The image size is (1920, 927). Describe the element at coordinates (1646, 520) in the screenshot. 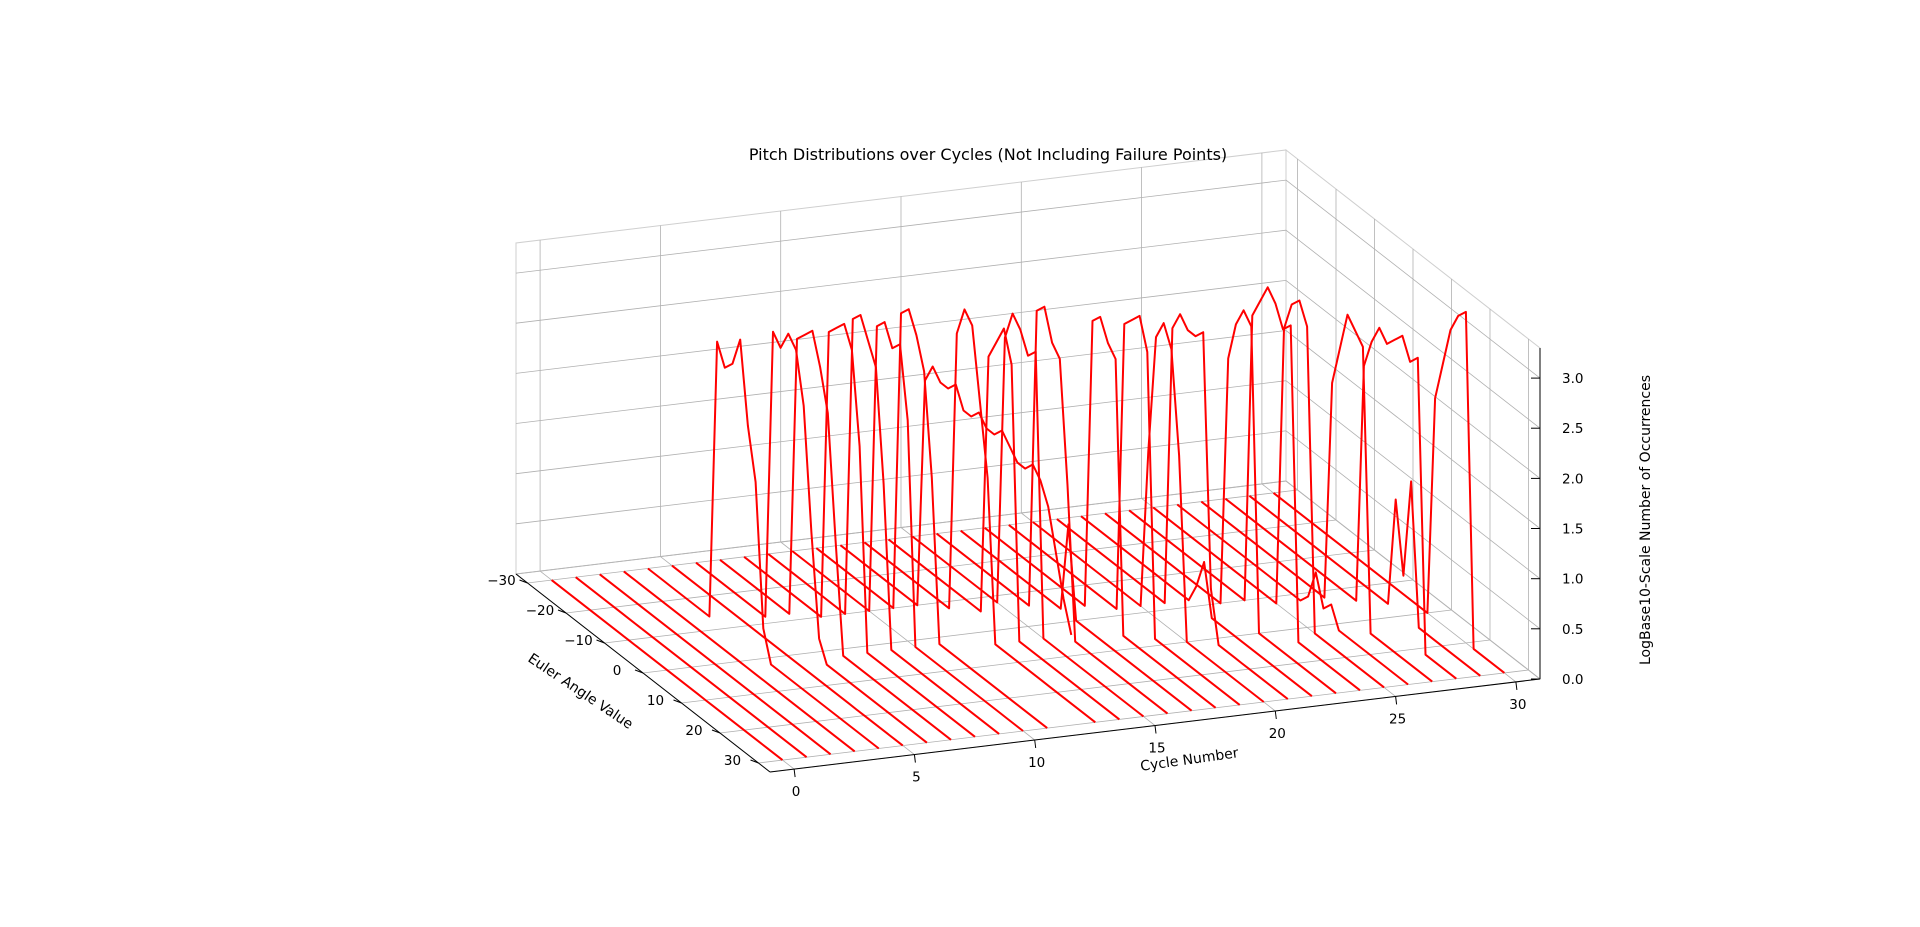

I see `z-axis-label: LogBase10-Scale Number of Occurrences` at that location.